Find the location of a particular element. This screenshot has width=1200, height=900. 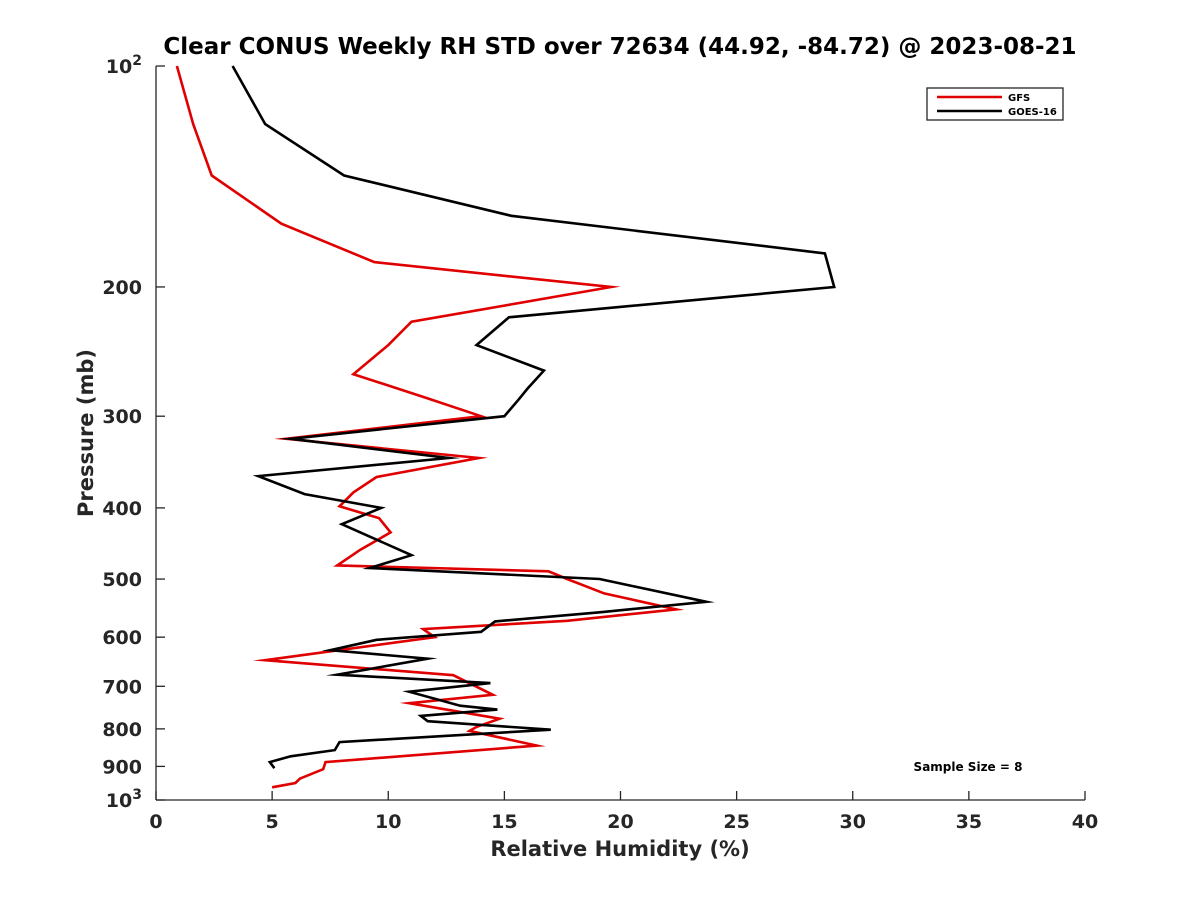

x-tick-label: 40 is located at coordinates (1085, 822).